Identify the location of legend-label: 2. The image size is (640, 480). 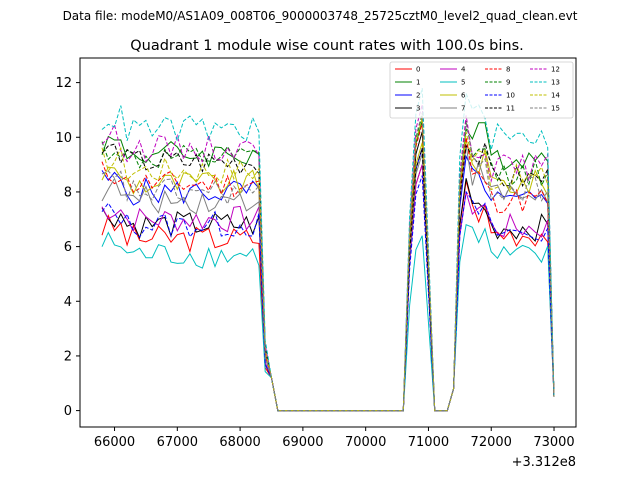
(418, 96).